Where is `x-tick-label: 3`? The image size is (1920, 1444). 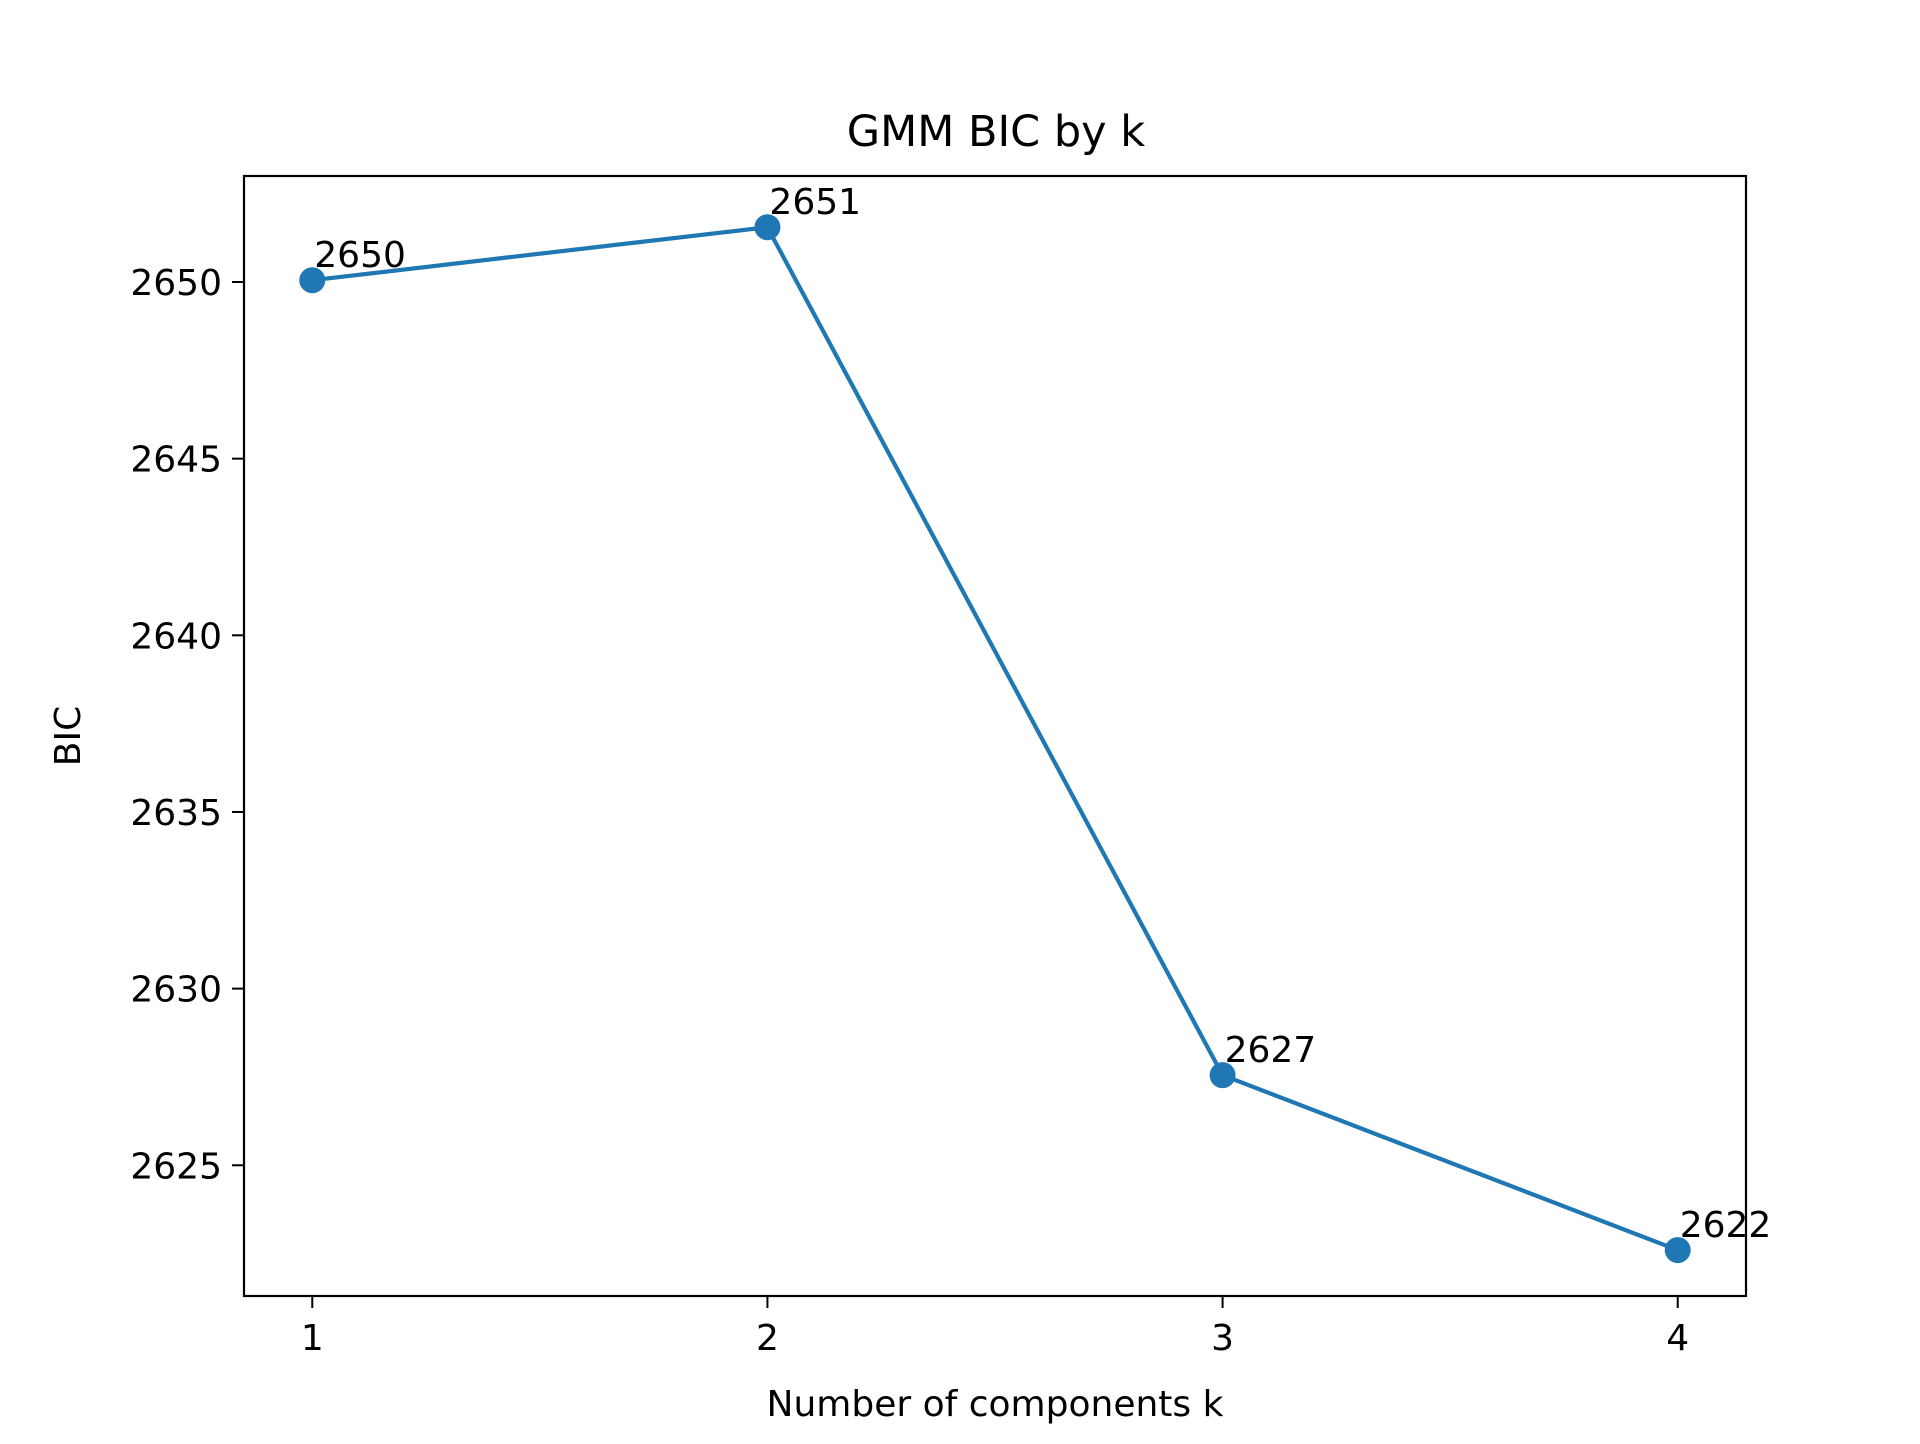
x-tick-label: 3 is located at coordinates (1222, 1338).